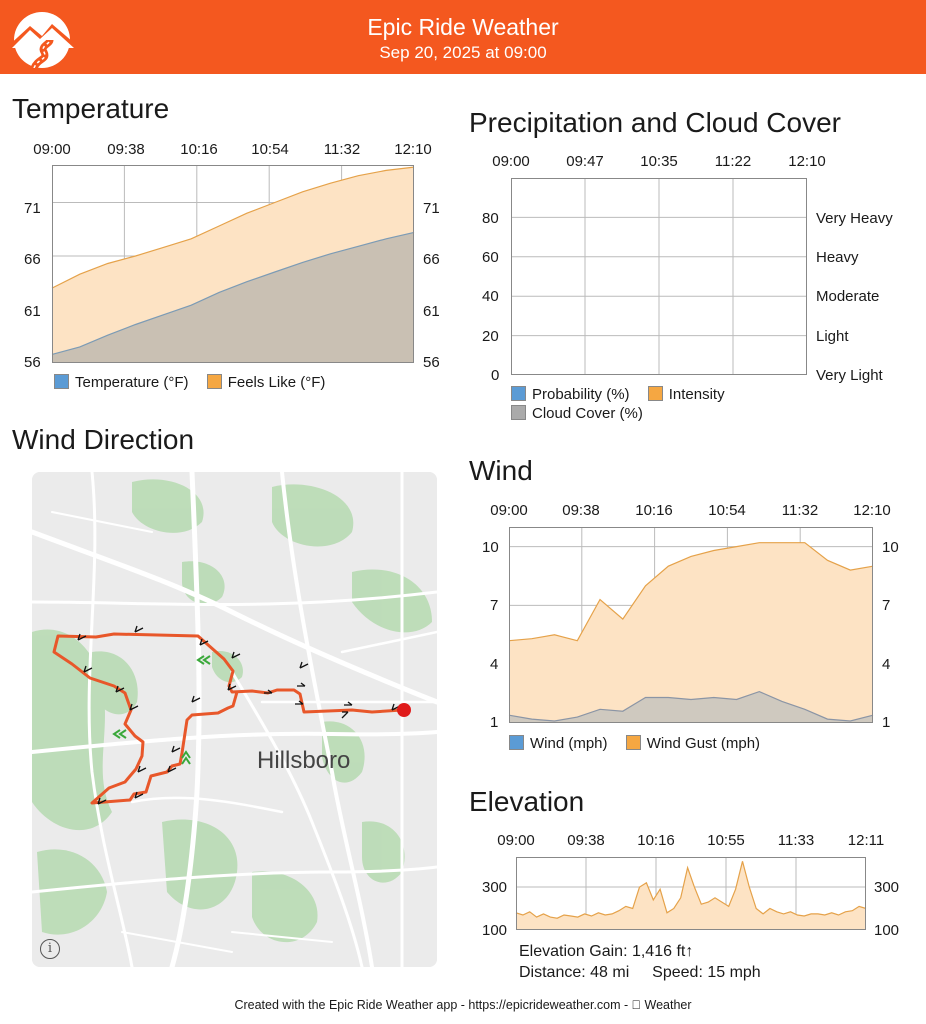 The image size is (926, 1024). Describe the element at coordinates (569, 743) in the screenshot. I see `legend-label: Wind (mph)` at that location.